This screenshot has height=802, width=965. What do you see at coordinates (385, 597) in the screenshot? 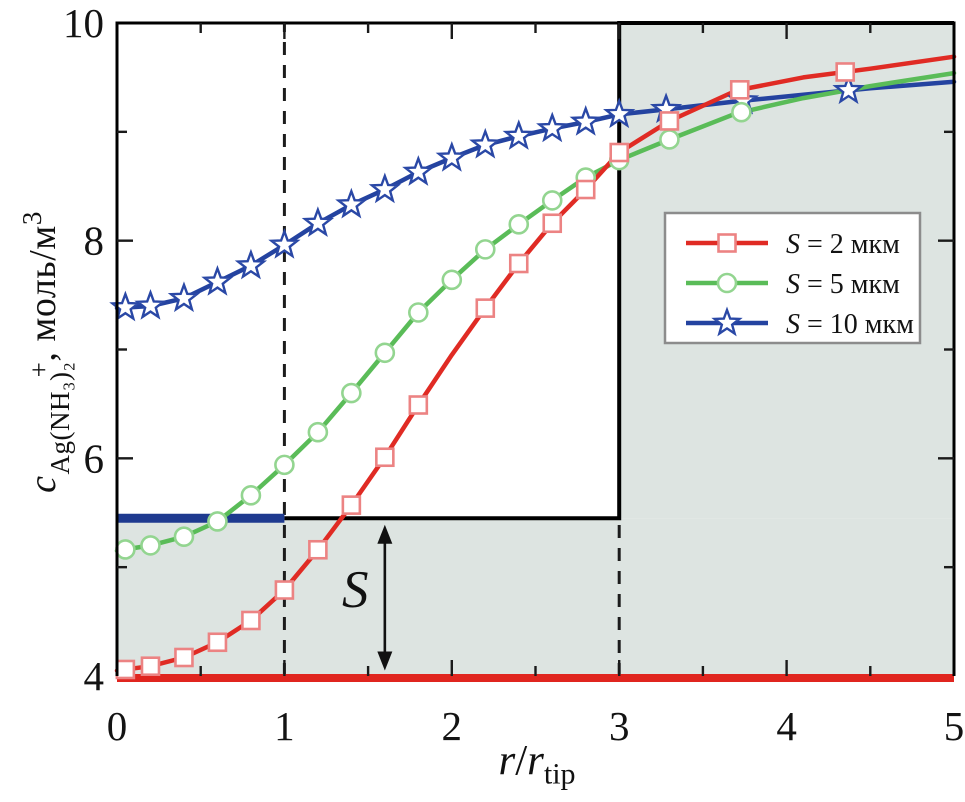
I see `s-distance-arrow` at bounding box center [385, 597].